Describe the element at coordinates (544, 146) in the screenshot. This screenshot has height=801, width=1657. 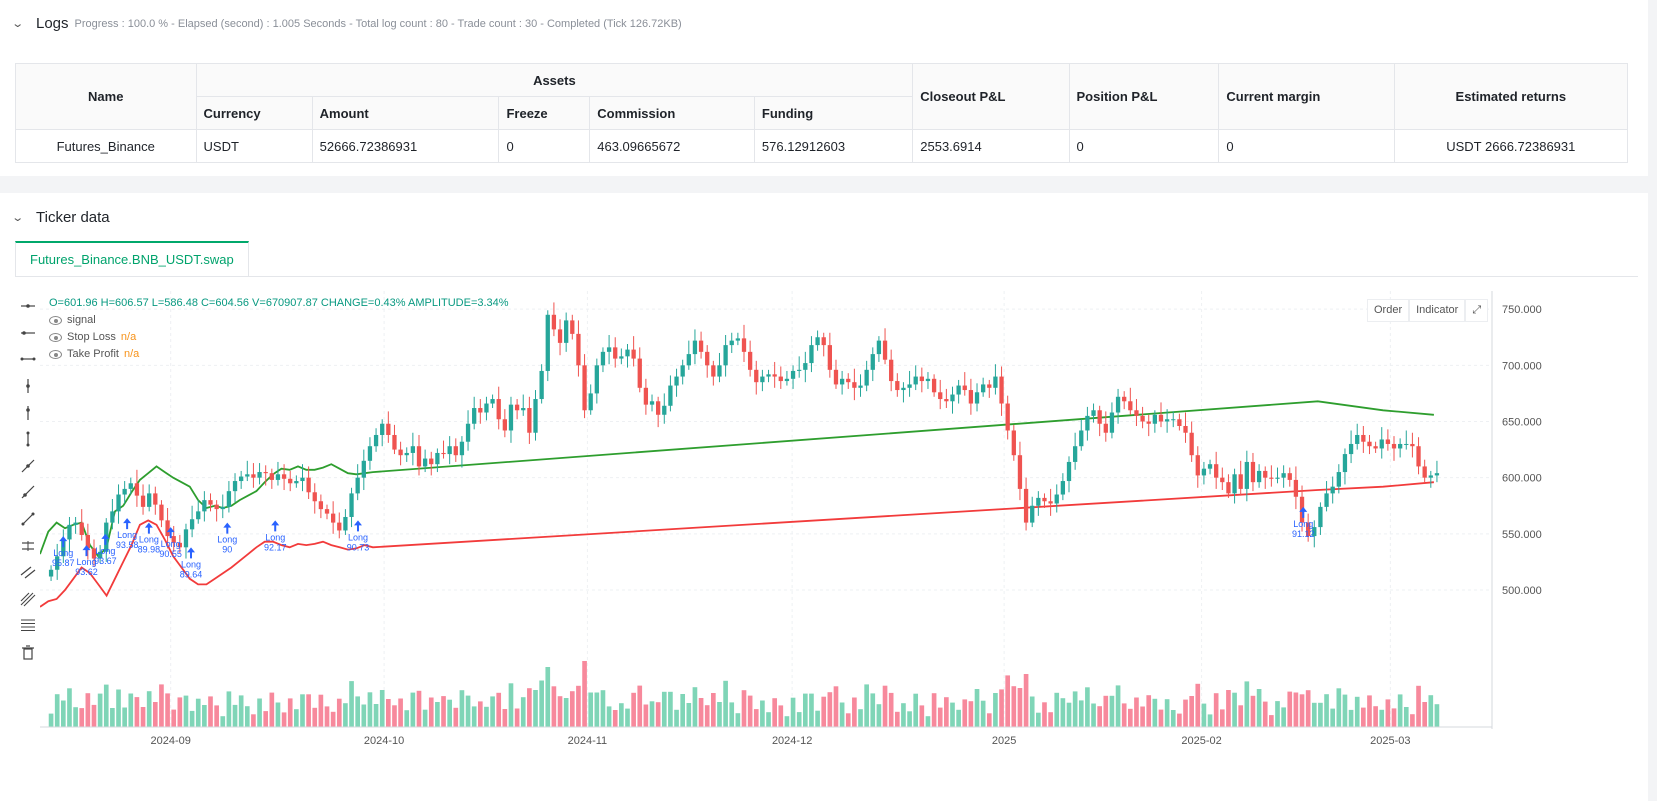
I see `cell-freeze: 0` at that location.